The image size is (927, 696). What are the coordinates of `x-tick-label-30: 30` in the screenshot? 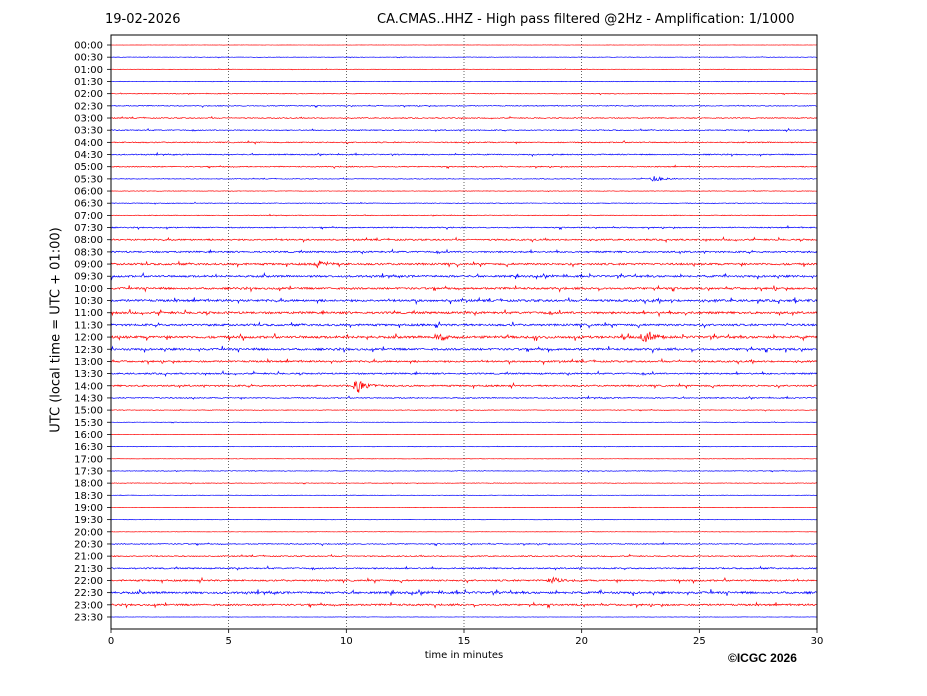 It's located at (817, 641).